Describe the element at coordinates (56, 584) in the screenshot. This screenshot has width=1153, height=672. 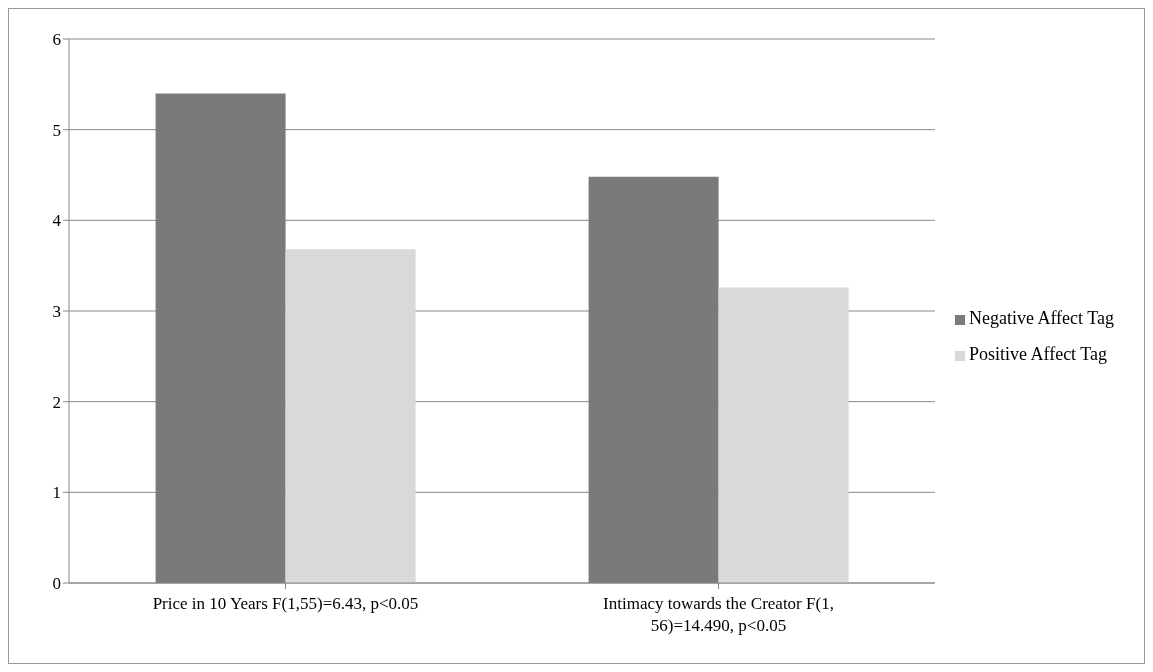
I see `y-tick-label: 0` at that location.